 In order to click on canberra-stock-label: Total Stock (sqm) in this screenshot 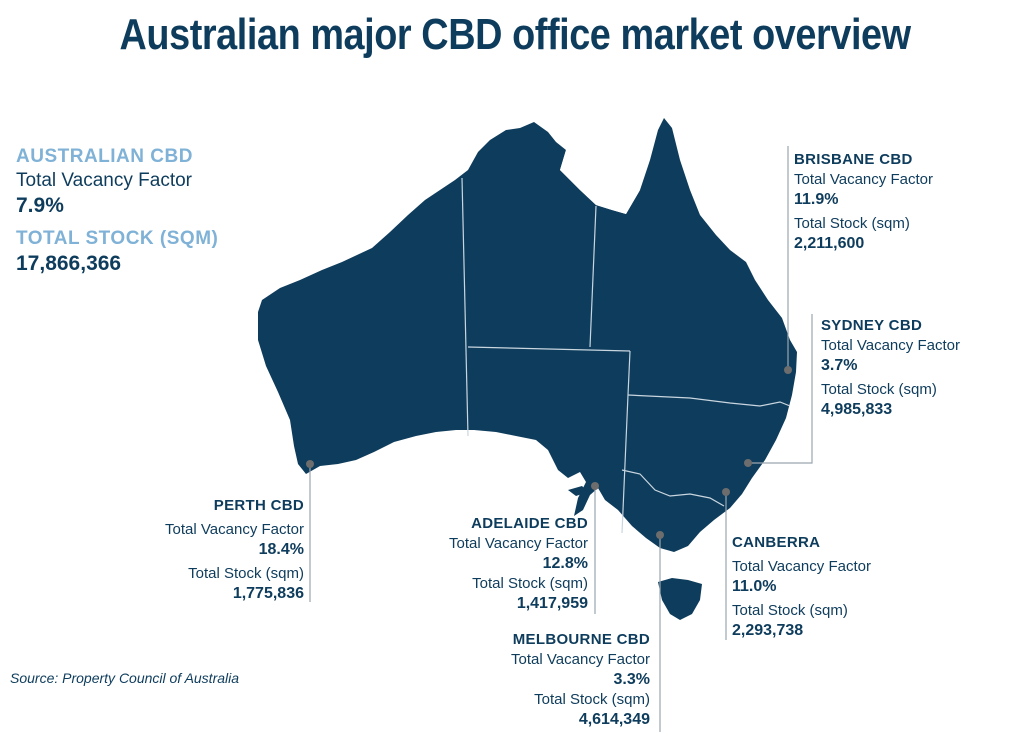, I will do `click(790, 610)`.